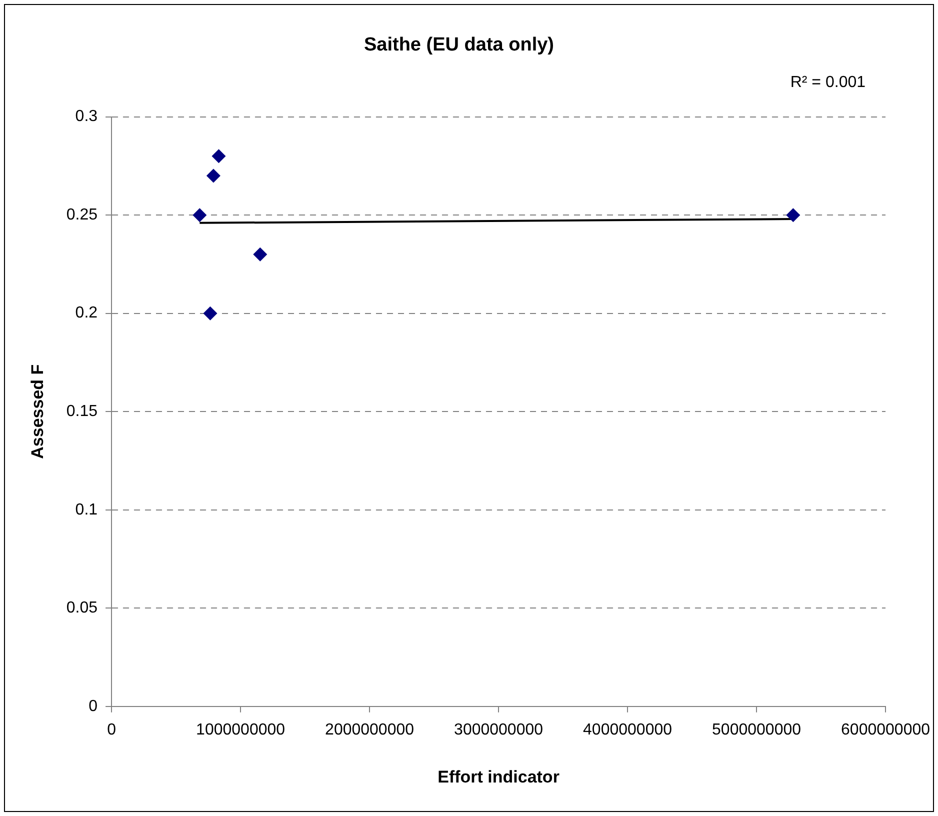 Image resolution: width=938 pixels, height=816 pixels. I want to click on x-tick-label: 0, so click(111, 729).